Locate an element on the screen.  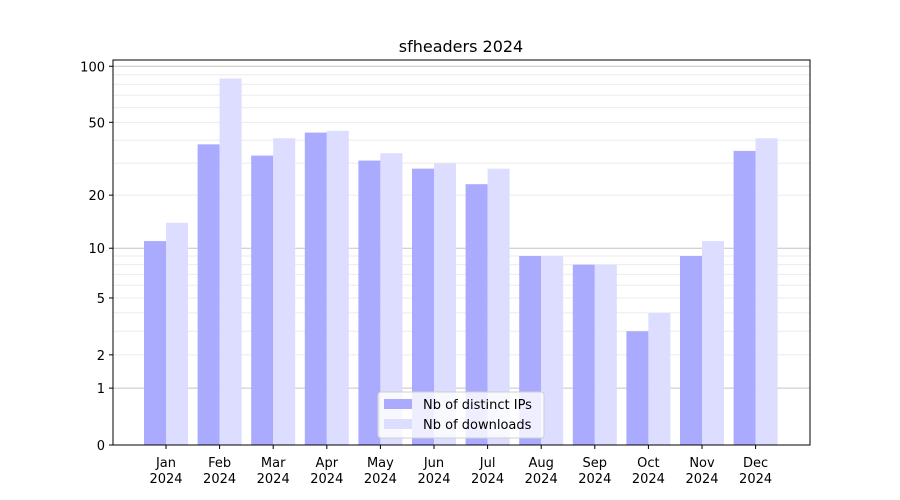
x-tick-label: Sep 2024 is located at coordinates (594, 471).